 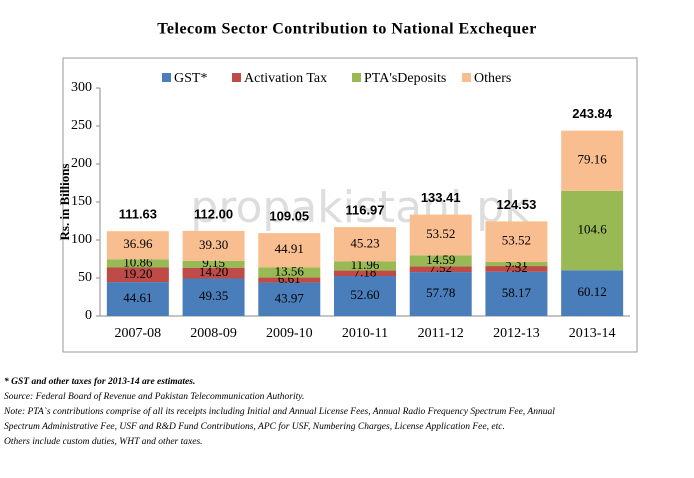 What do you see at coordinates (441, 197) in the screenshot?
I see `total-label: 133.41` at bounding box center [441, 197].